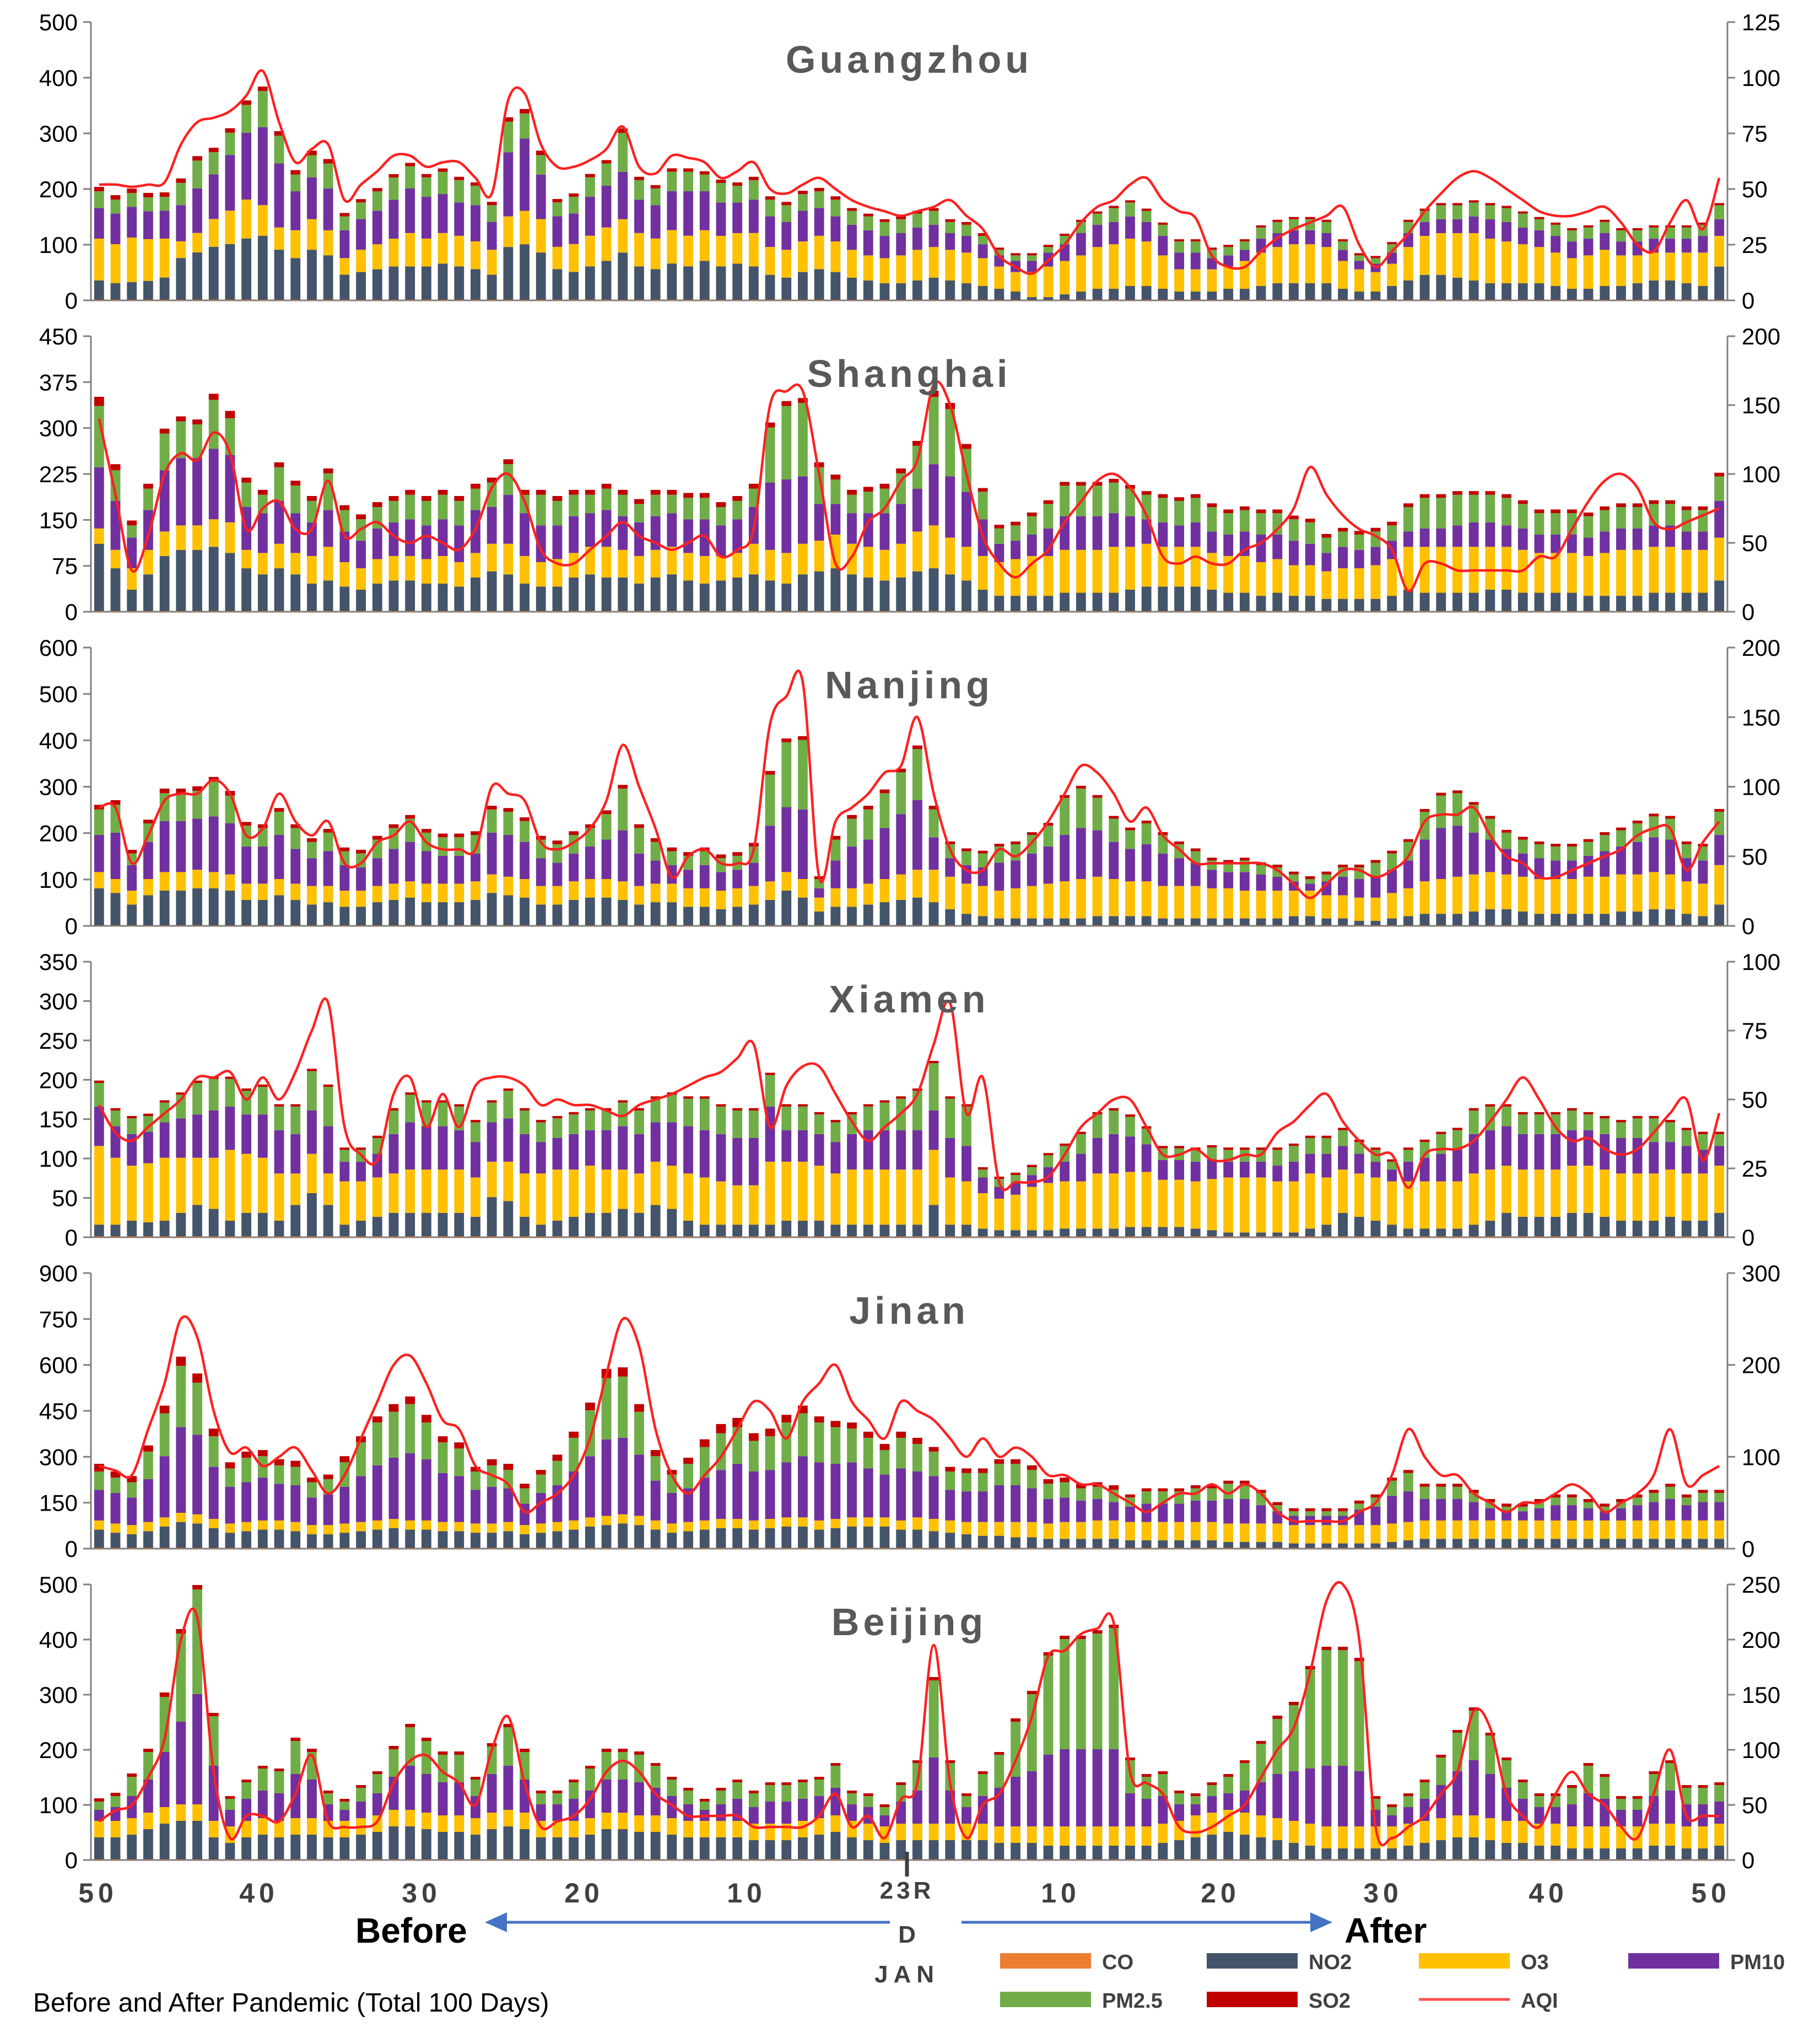 This screenshot has width=1820, height=2027. Describe the element at coordinates (58, 1365) in the screenshot. I see `left-tick-label: 600` at that location.